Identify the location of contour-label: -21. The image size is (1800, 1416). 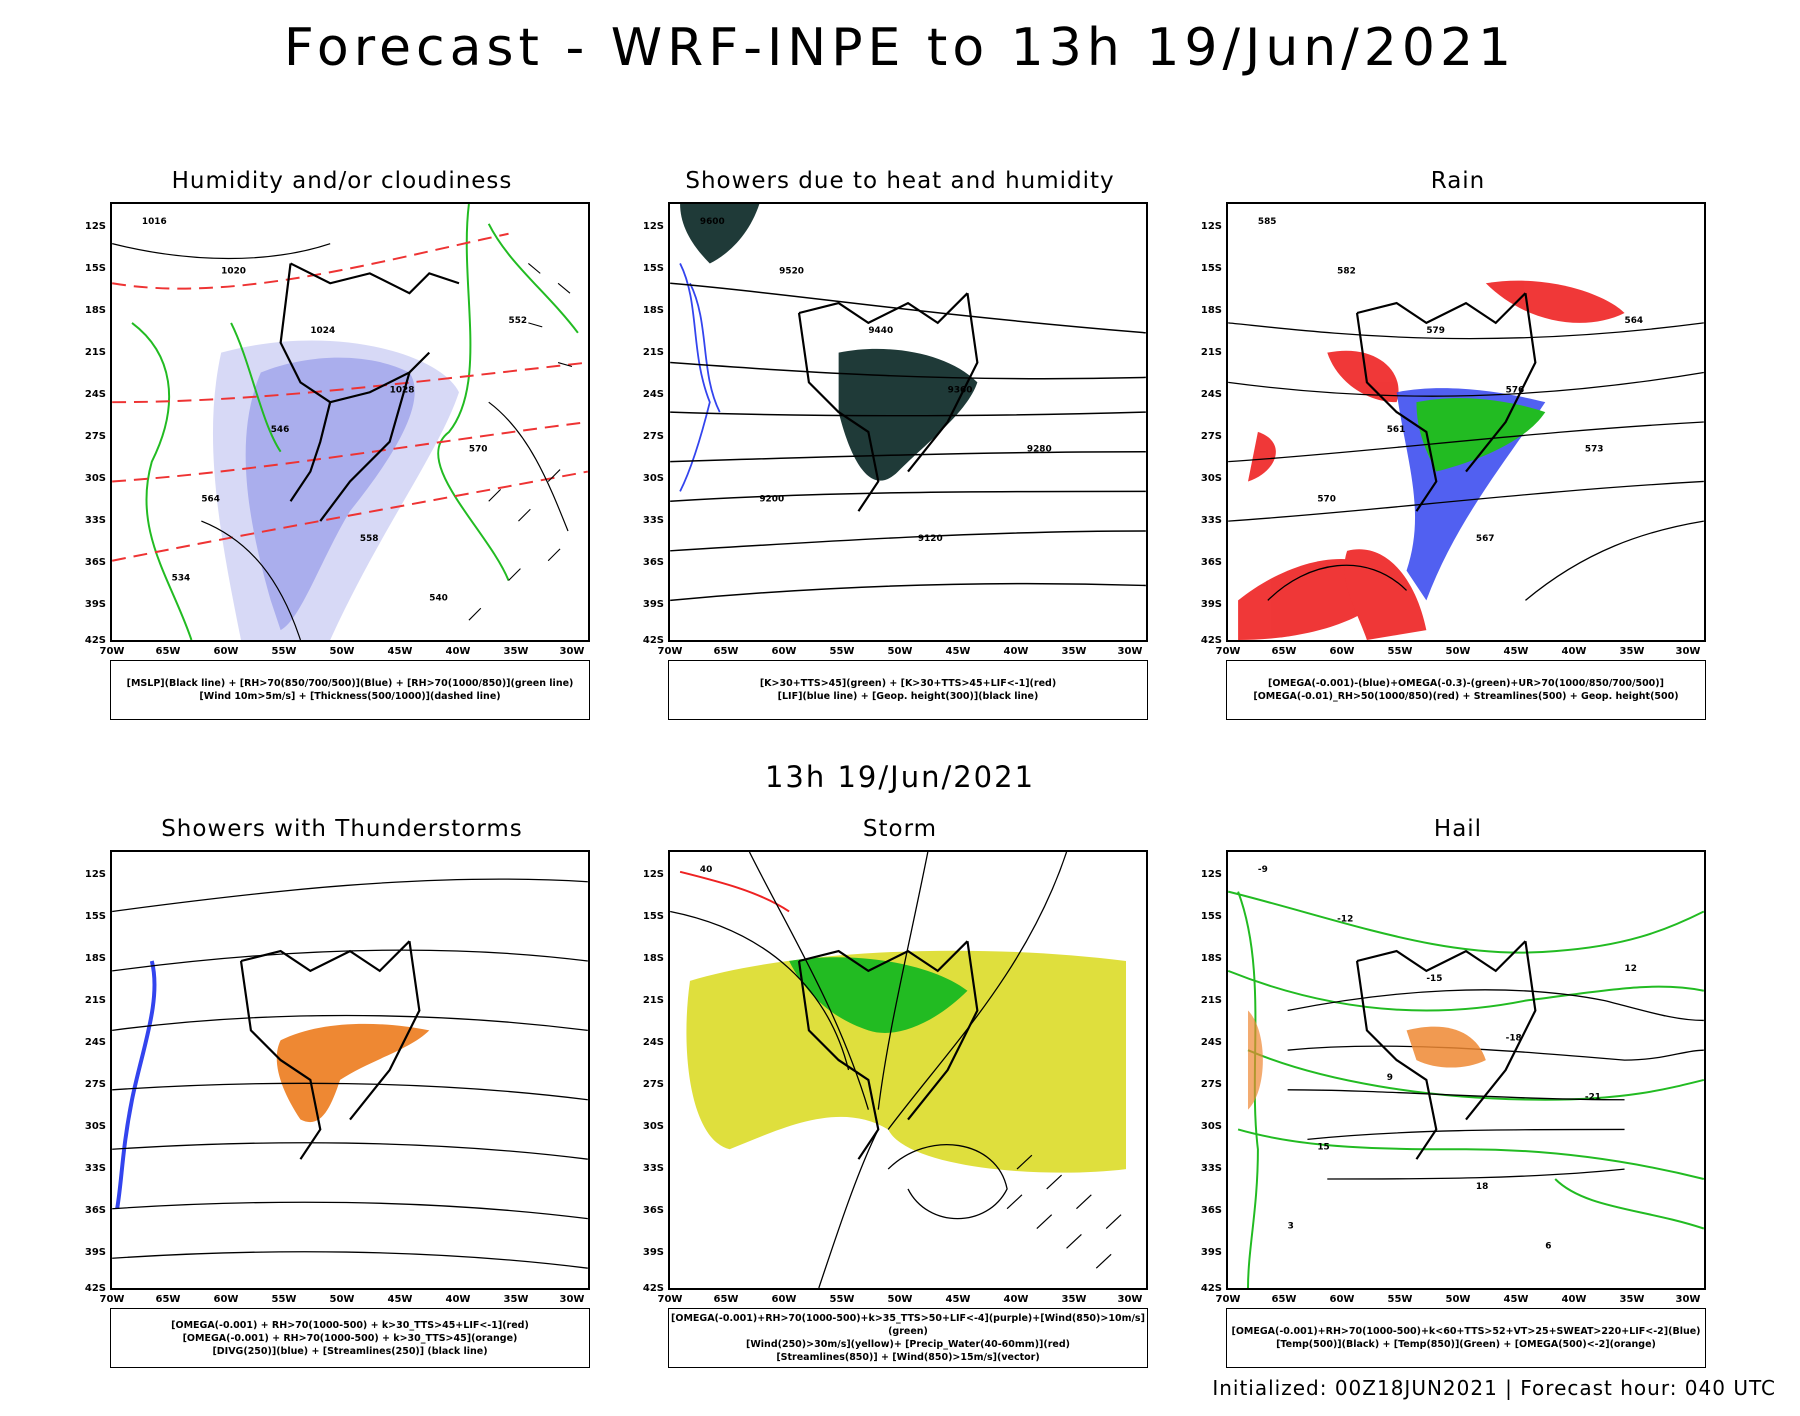
(1593, 1098).